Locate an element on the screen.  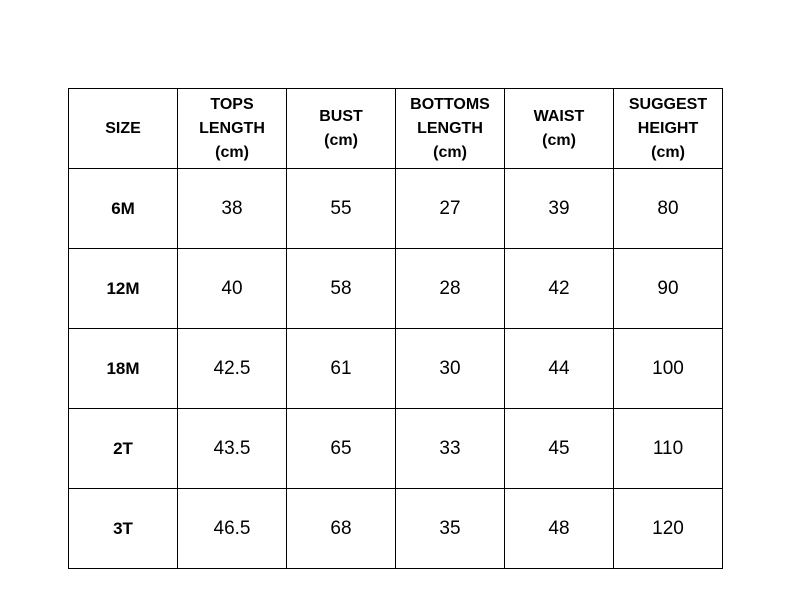
header-bottoms-length: BOTTOMS LENGTH (cm) is located at coordinates (450, 128).